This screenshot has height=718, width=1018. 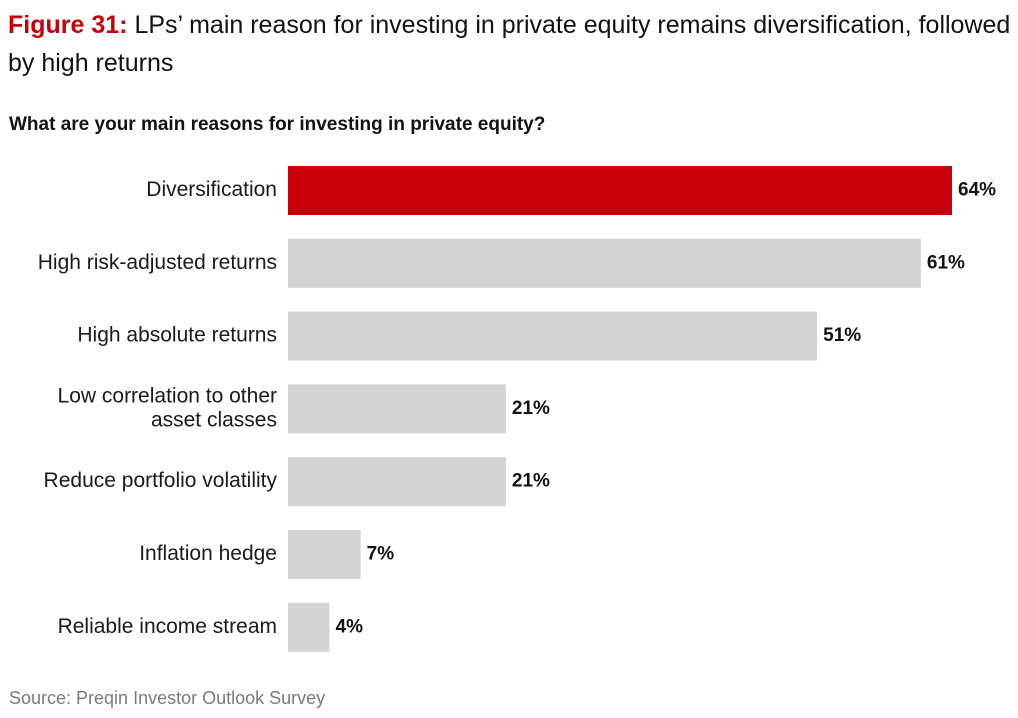 What do you see at coordinates (167, 395) in the screenshot?
I see `category-label-line: Low correlation to other` at bounding box center [167, 395].